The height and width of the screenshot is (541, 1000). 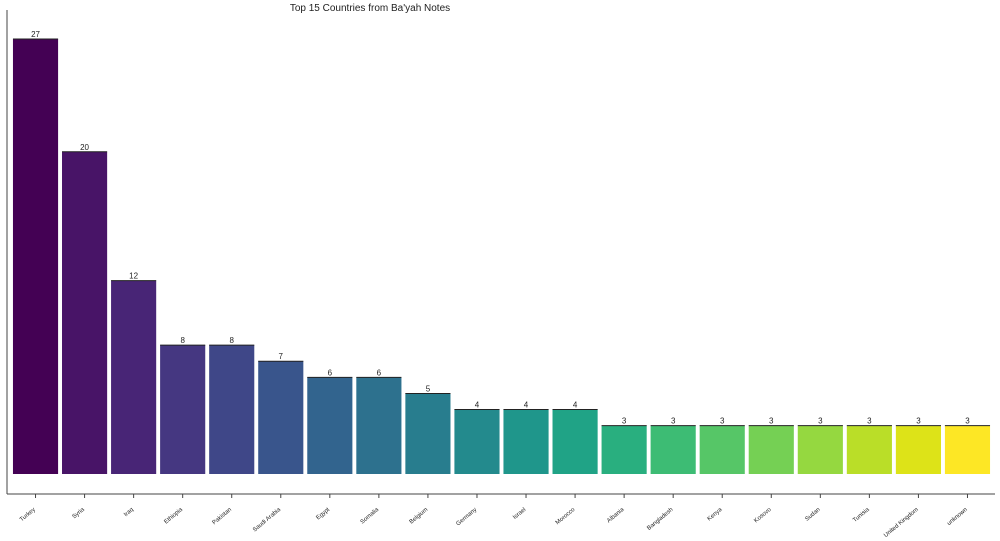 What do you see at coordinates (133, 276) in the screenshot?
I see `value-label: 12` at bounding box center [133, 276].